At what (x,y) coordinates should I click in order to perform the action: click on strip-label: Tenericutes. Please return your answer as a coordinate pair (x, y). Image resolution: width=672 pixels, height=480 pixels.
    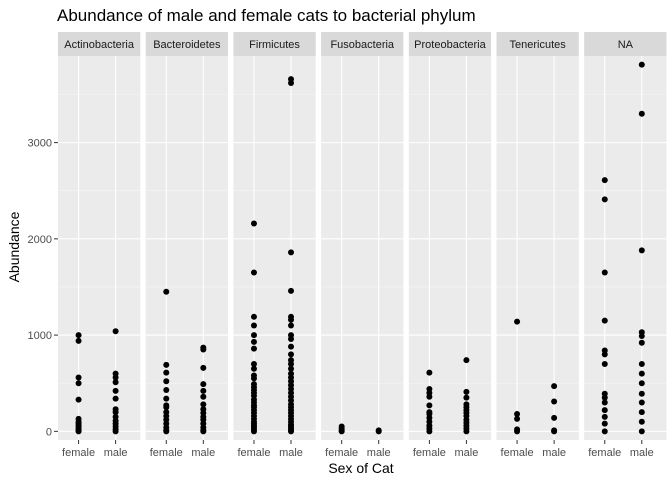
    Looking at the image, I should click on (538, 45).